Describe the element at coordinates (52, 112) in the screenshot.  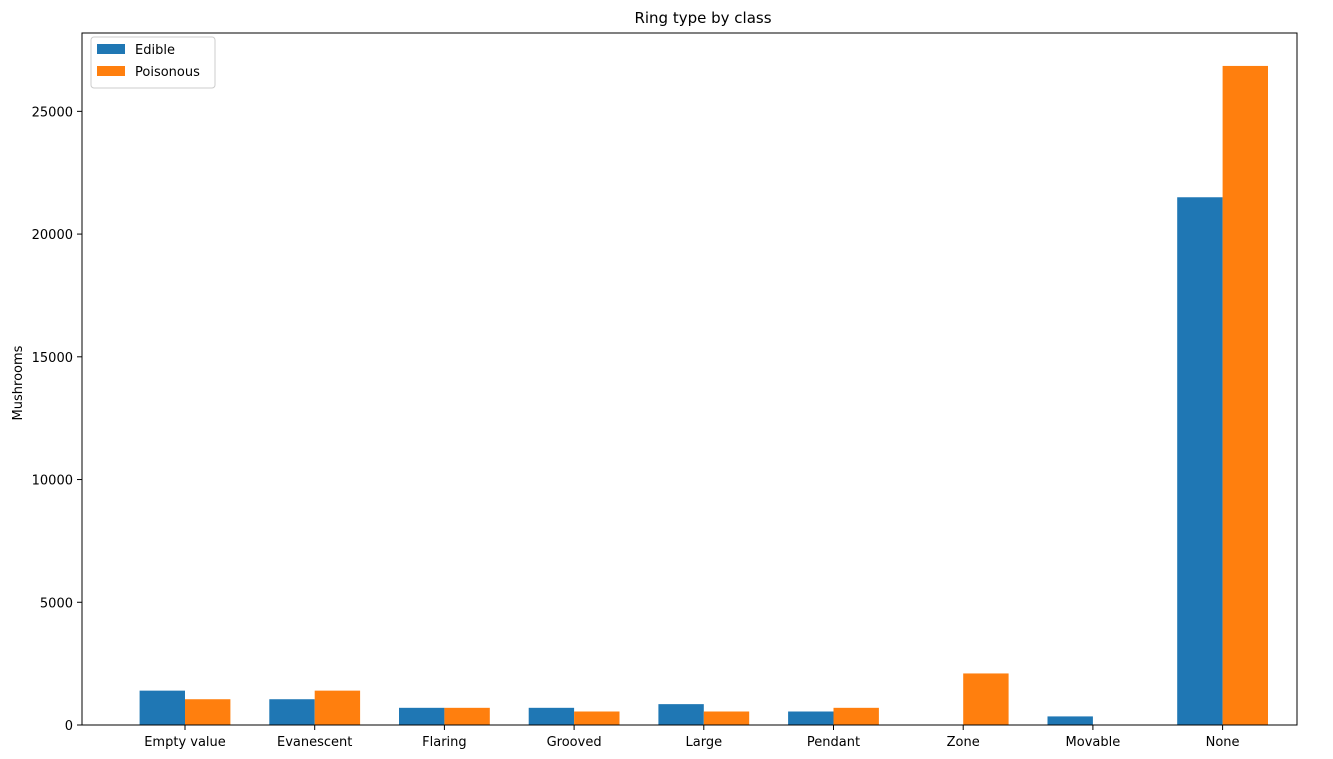
I see `y-tick-label-25000: 25000` at that location.